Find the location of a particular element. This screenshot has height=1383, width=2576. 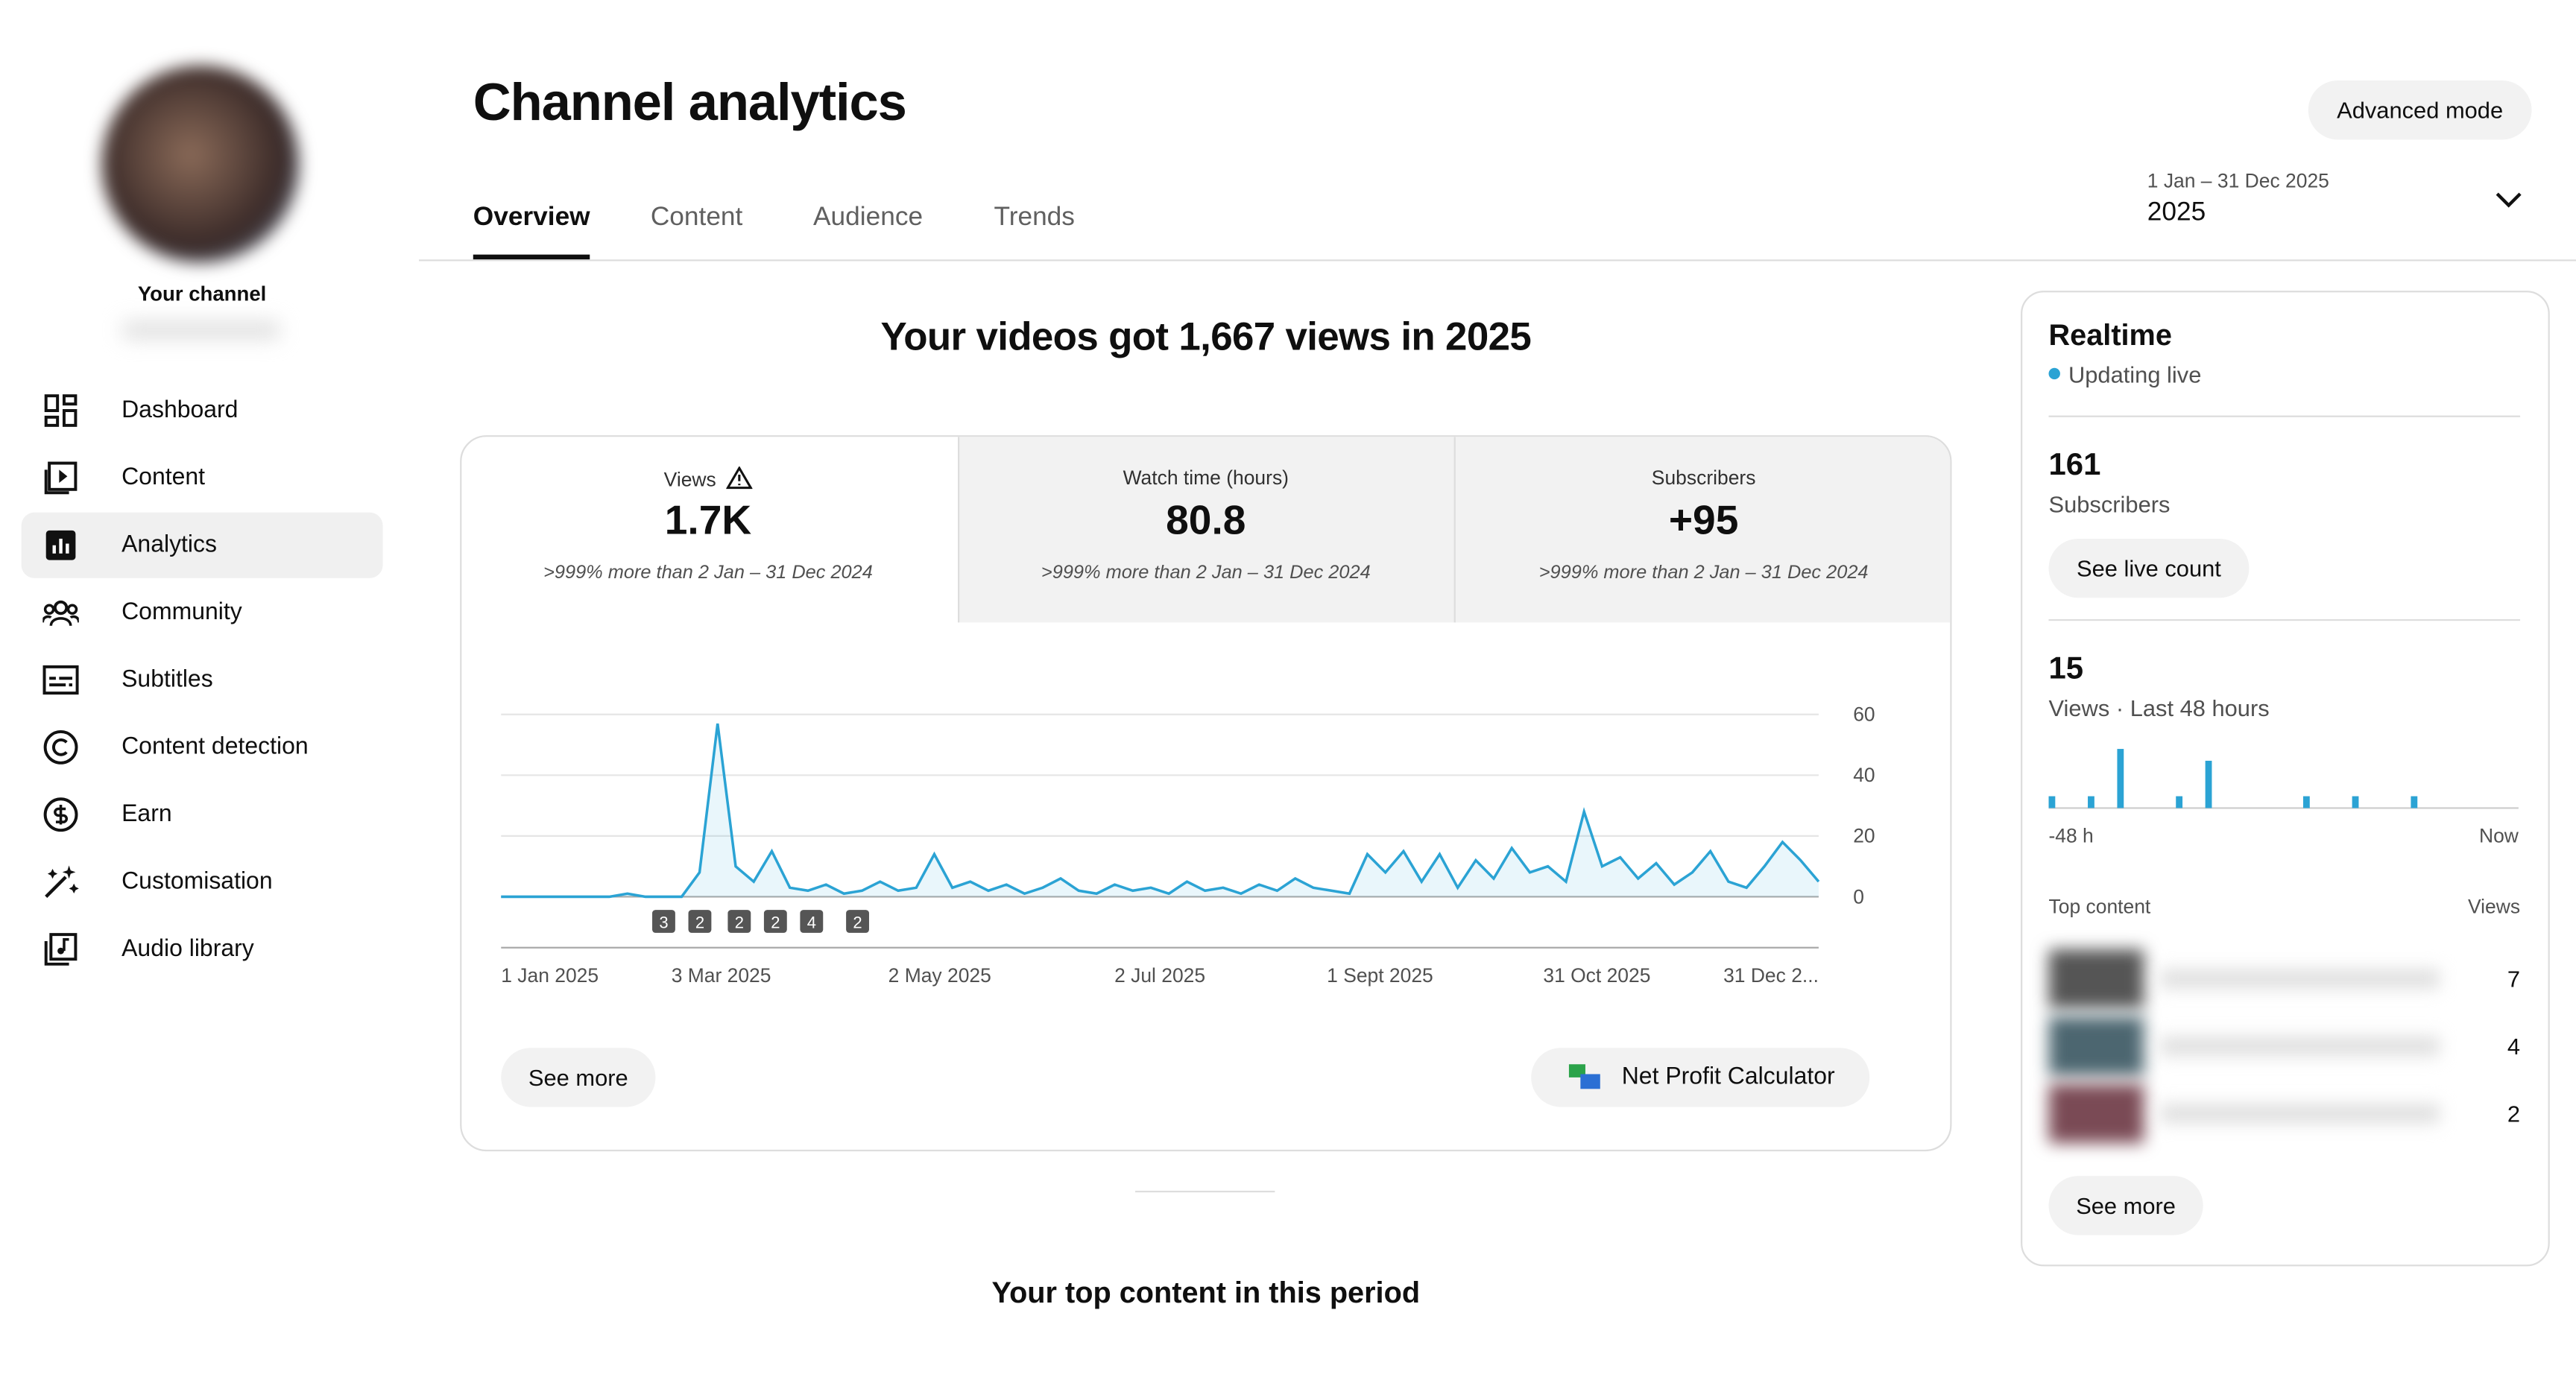

subscriber-label: Subscribers is located at coordinates (2109, 504).